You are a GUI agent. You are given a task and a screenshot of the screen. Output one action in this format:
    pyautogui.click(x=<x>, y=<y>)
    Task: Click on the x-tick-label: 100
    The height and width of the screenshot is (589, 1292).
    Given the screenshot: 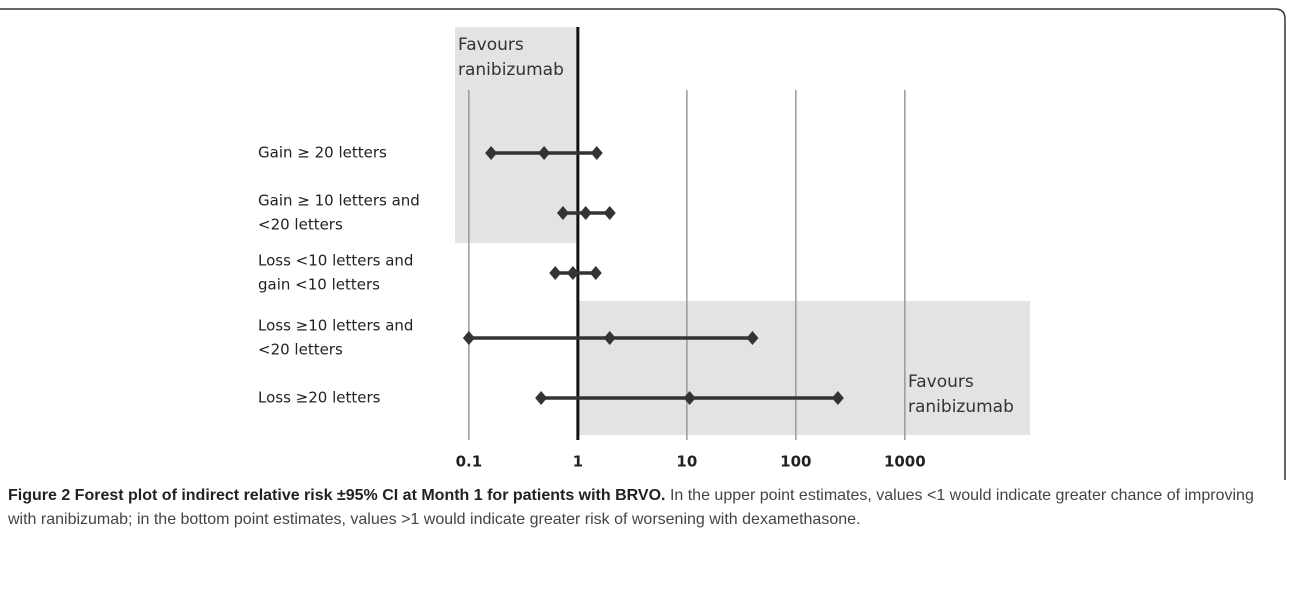 What is the action you would take?
    pyautogui.click(x=795, y=462)
    